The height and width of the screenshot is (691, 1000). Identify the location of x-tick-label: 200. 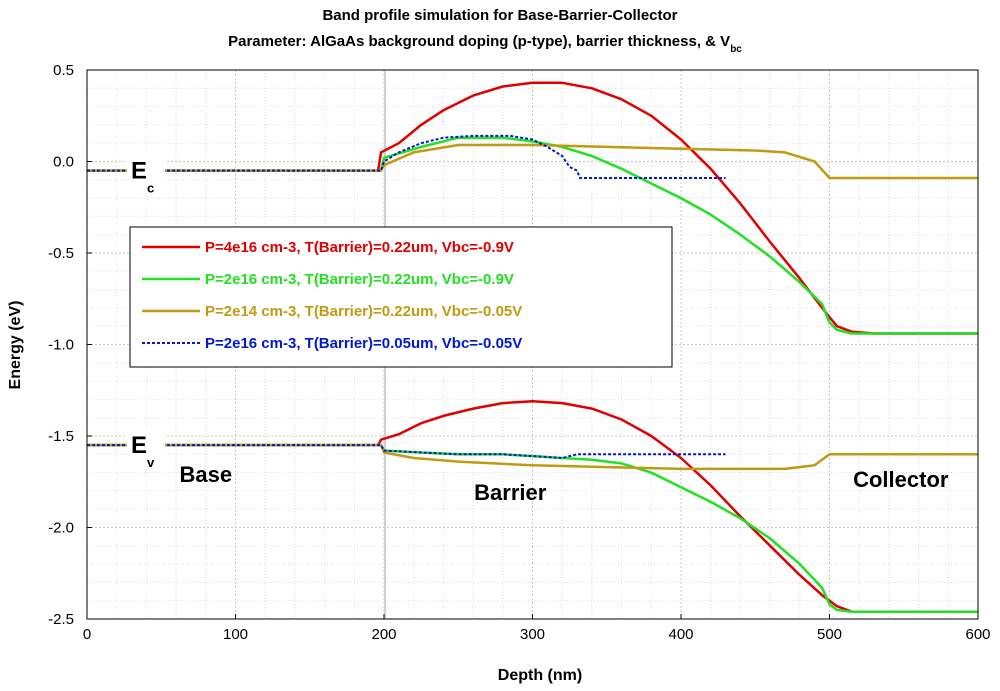
(383, 634).